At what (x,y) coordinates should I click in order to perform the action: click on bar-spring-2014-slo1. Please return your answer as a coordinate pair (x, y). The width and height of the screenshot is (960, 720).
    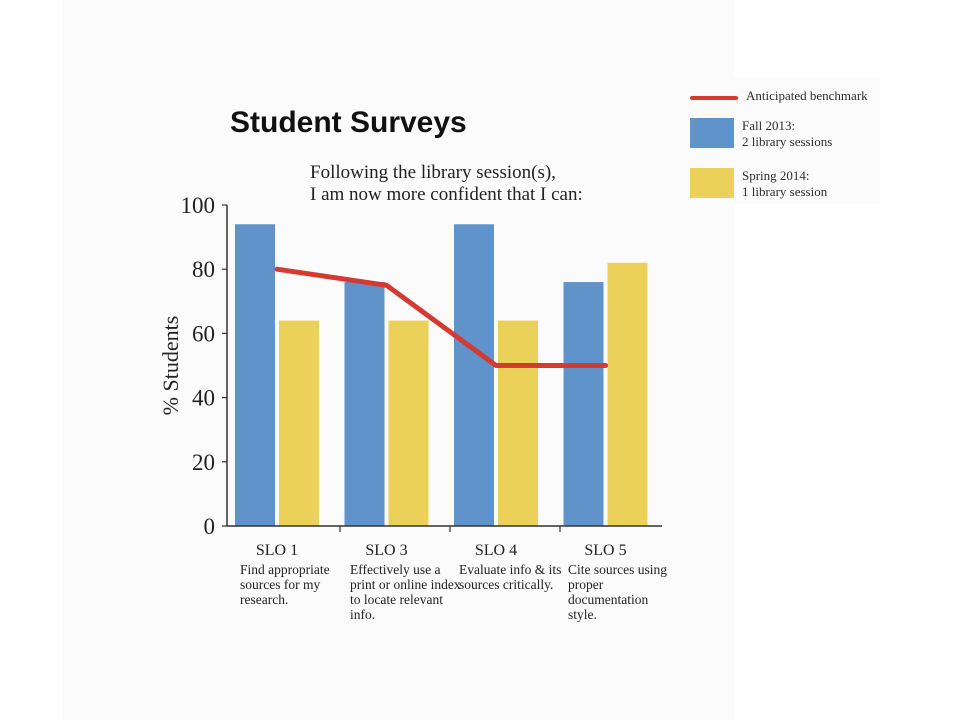
    Looking at the image, I should click on (299, 423).